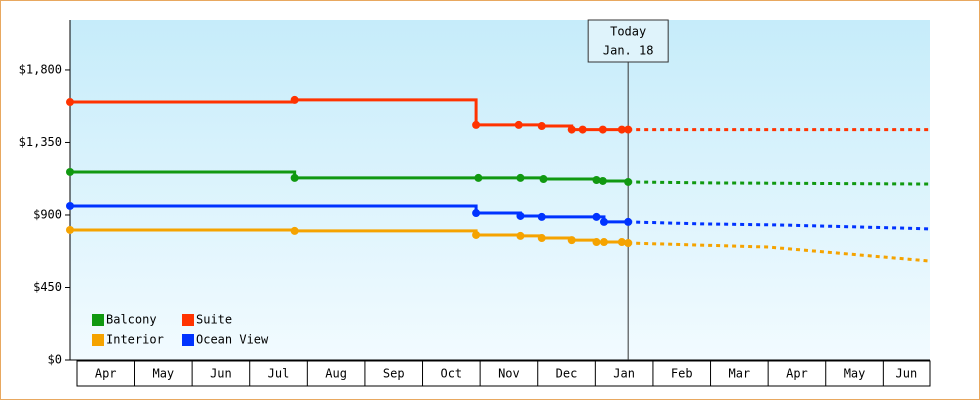 The height and width of the screenshot is (400, 980). Describe the element at coordinates (451, 374) in the screenshot. I see `x-tick-label: Oct` at that location.